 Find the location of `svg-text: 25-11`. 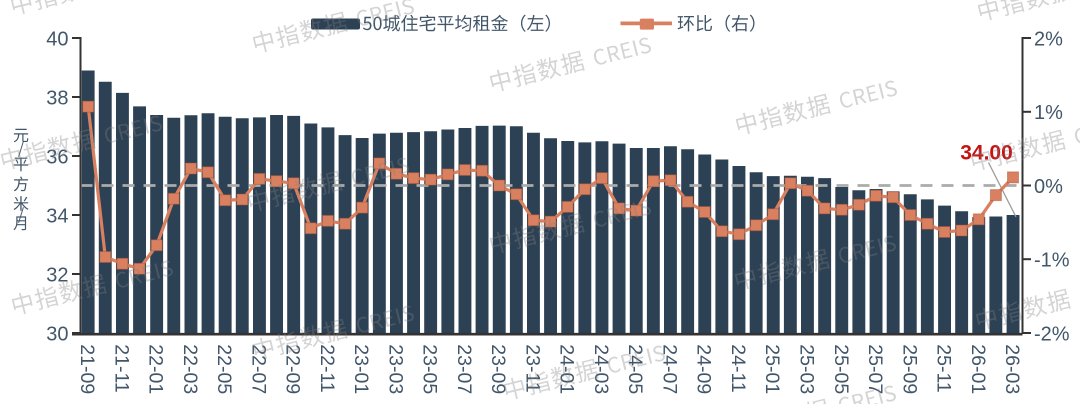

svg-text: 25-11 is located at coordinates (944, 368).